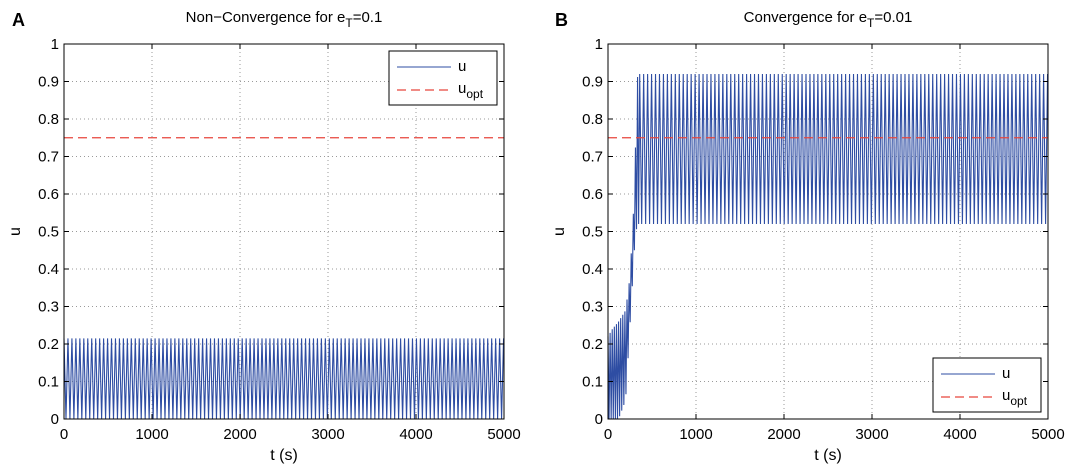 The width and height of the screenshot is (1069, 465). I want to click on panel-letter: B, so click(561, 20).